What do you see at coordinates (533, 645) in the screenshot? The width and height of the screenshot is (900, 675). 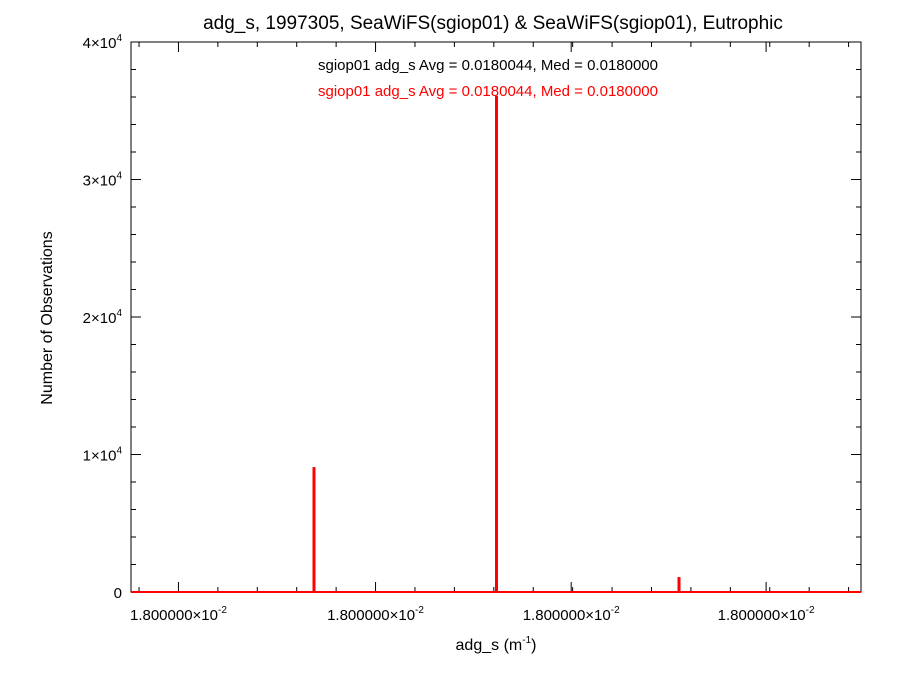 I see `x-axis-label-tail: )` at bounding box center [533, 645].